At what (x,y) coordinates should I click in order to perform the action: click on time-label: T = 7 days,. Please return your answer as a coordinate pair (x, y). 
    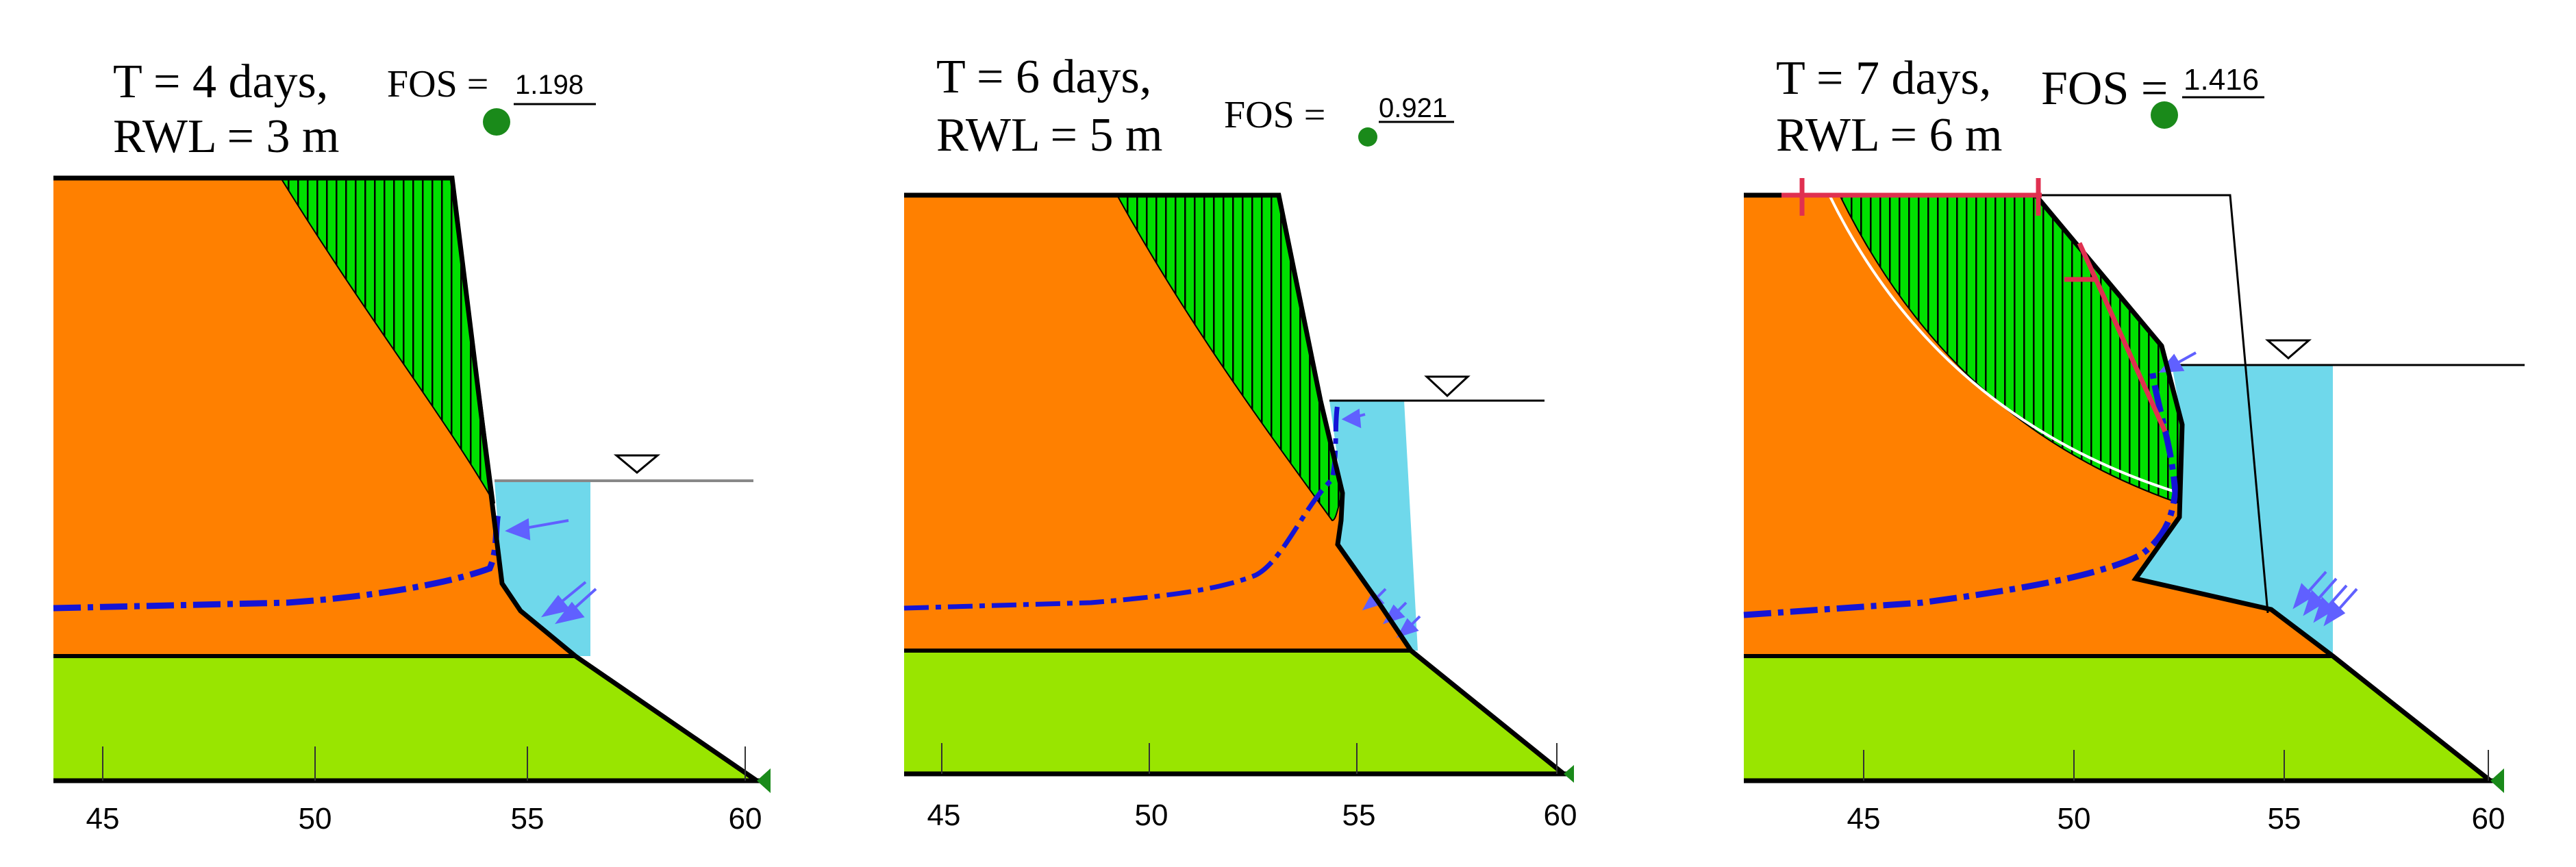
    Looking at the image, I should click on (1884, 78).